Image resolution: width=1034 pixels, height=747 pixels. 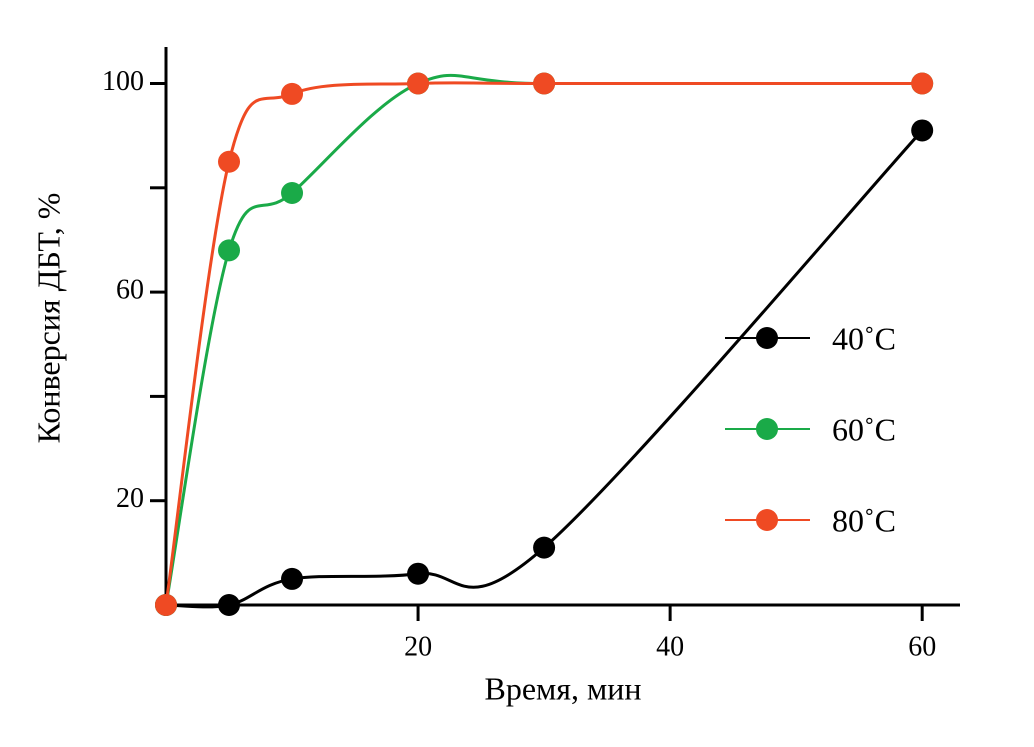 I want to click on legend-label: 60˚C, so click(x=864, y=429).